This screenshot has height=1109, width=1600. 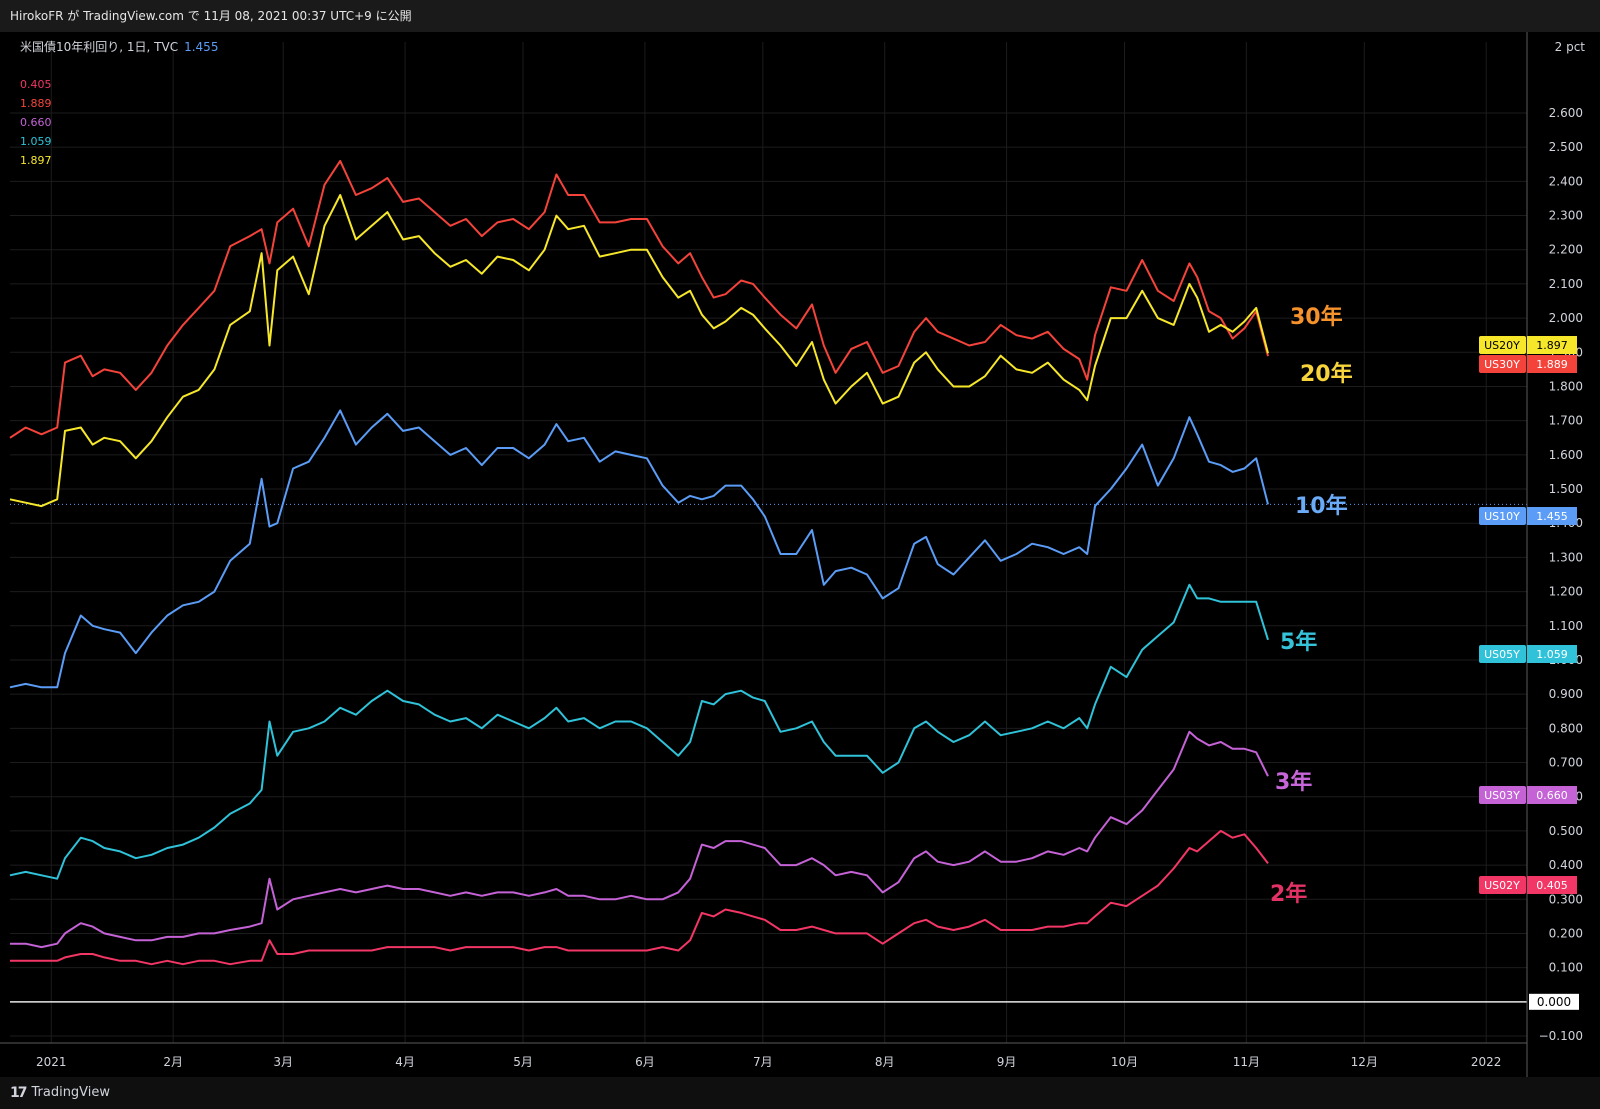 I want to click on price-axis-bg, so click(x=1563, y=554).